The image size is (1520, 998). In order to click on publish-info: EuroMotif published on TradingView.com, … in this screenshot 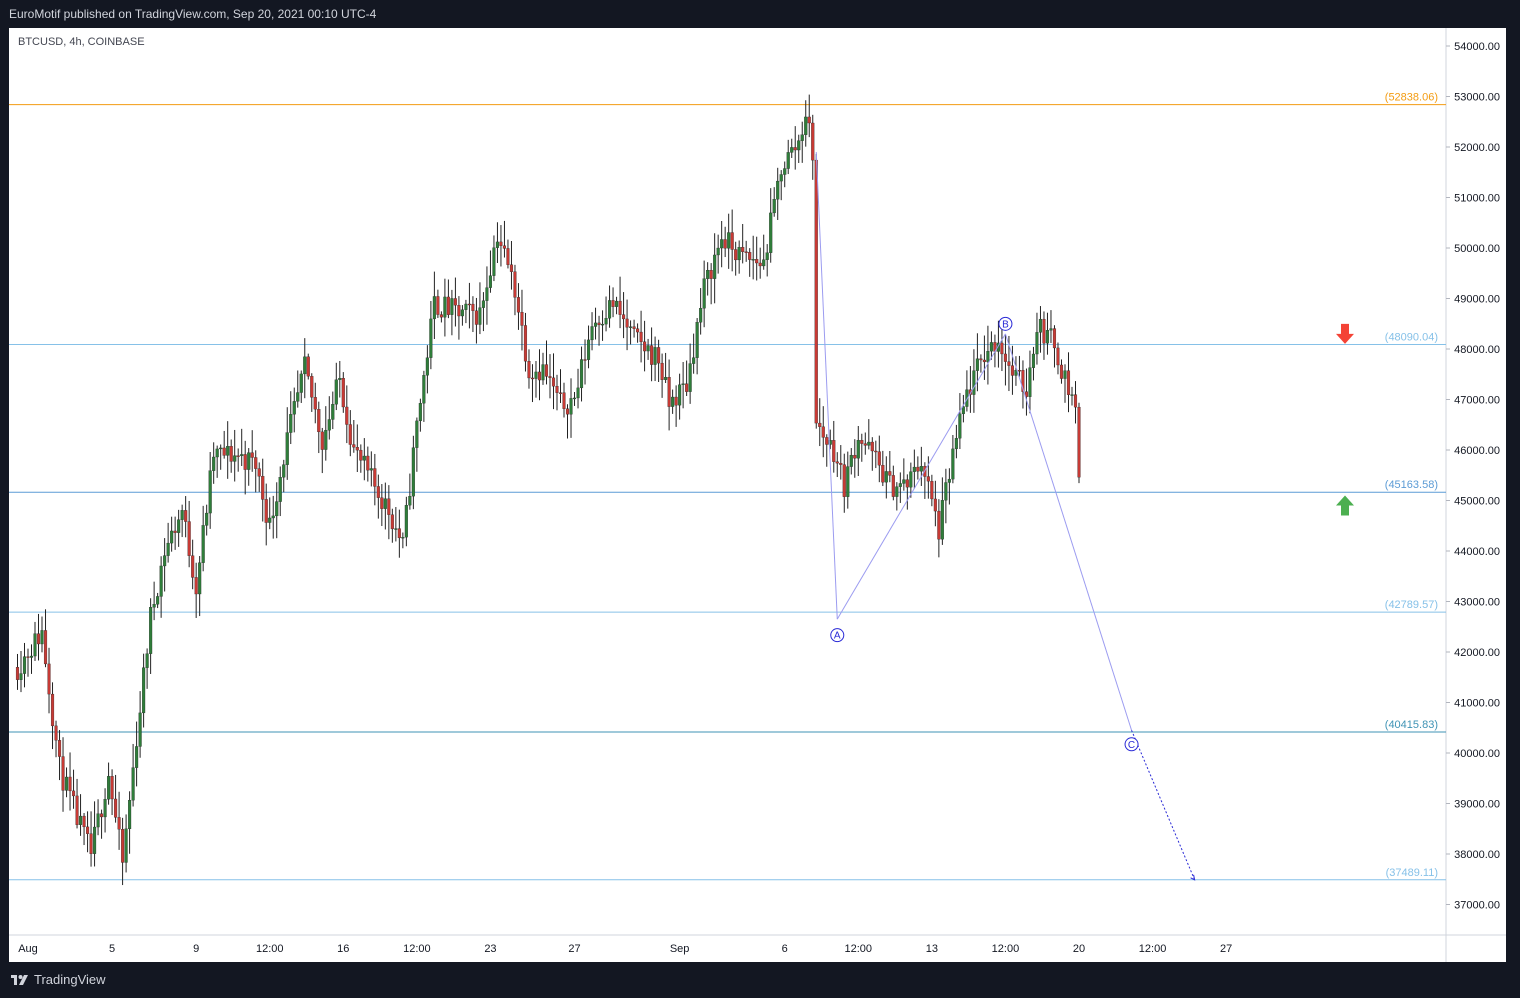, I will do `click(193, 14)`.